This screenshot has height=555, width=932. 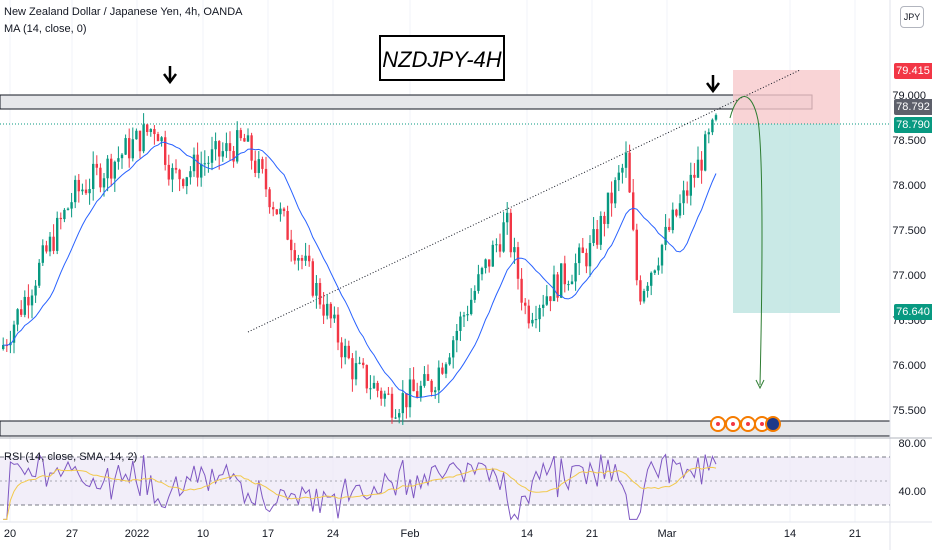 What do you see at coordinates (912, 17) in the screenshot?
I see `currency-button: JPY` at bounding box center [912, 17].